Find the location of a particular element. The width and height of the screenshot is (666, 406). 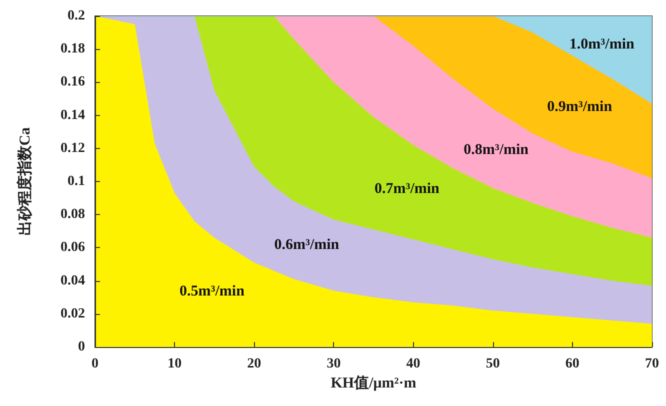

series-label: 0.7m³/min is located at coordinates (407, 189).